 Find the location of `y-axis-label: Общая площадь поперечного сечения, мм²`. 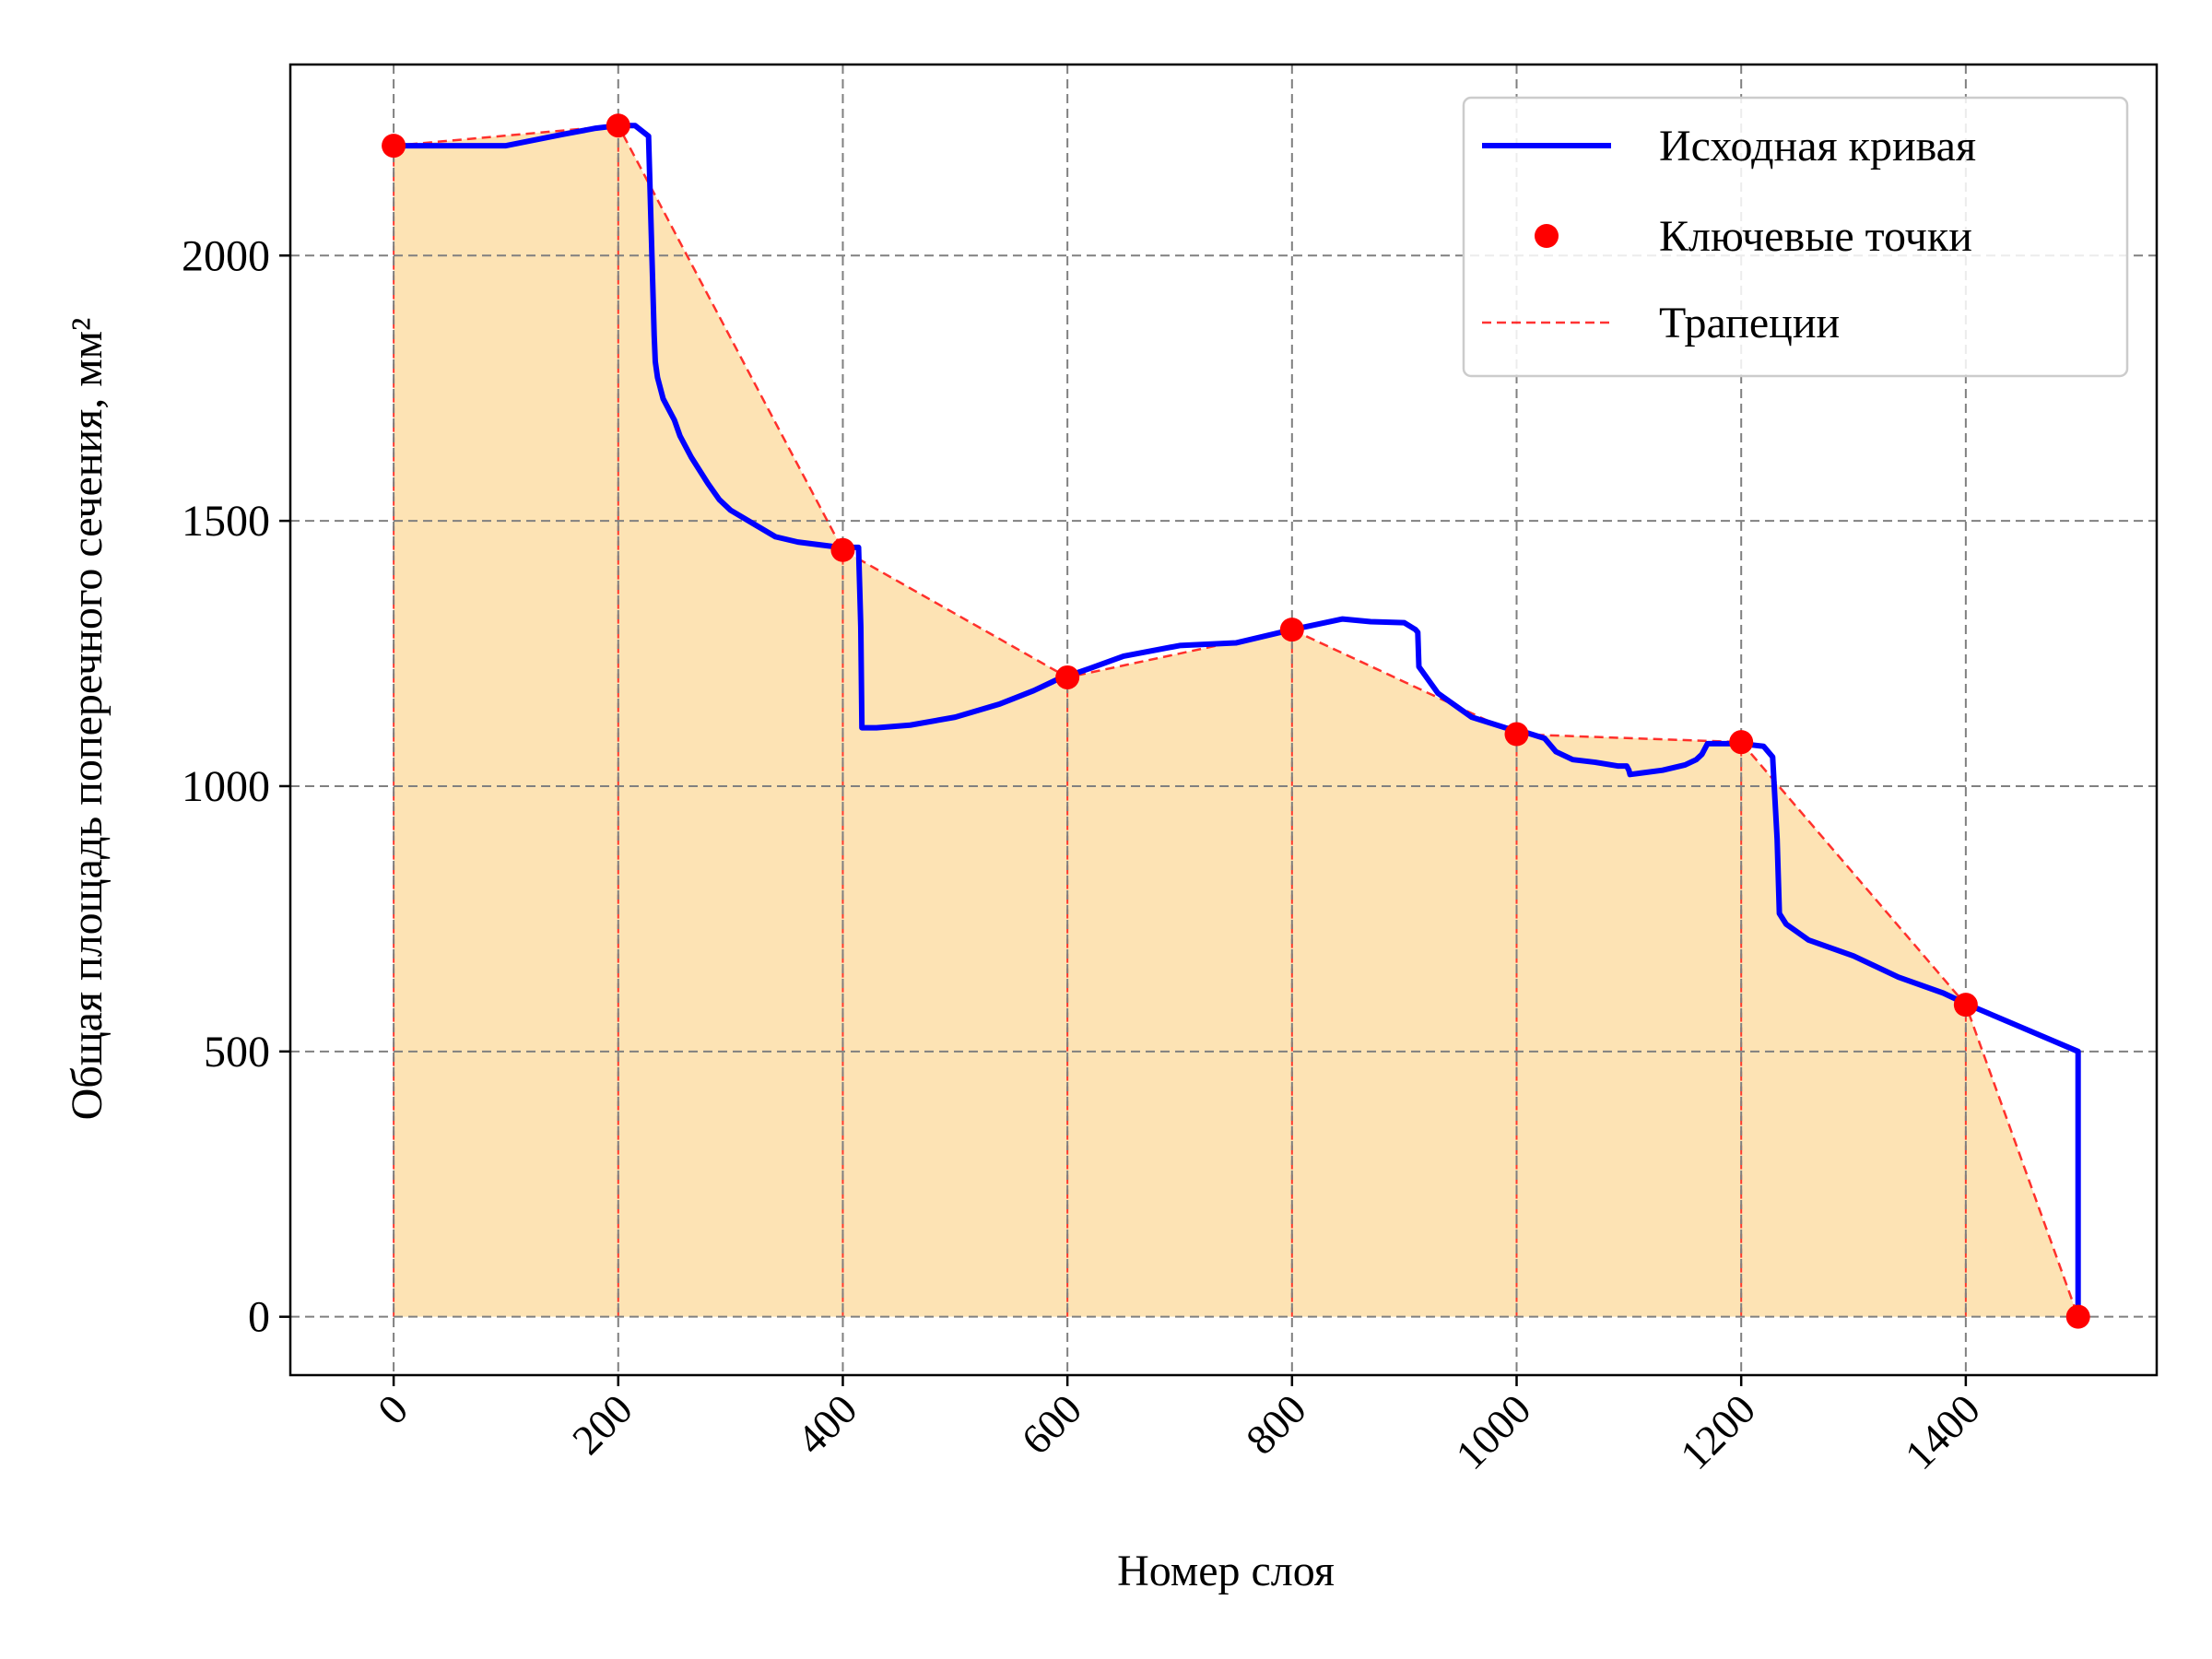

y-axis-label: Общая площадь поперечного сечения, мм² is located at coordinates (87, 719).